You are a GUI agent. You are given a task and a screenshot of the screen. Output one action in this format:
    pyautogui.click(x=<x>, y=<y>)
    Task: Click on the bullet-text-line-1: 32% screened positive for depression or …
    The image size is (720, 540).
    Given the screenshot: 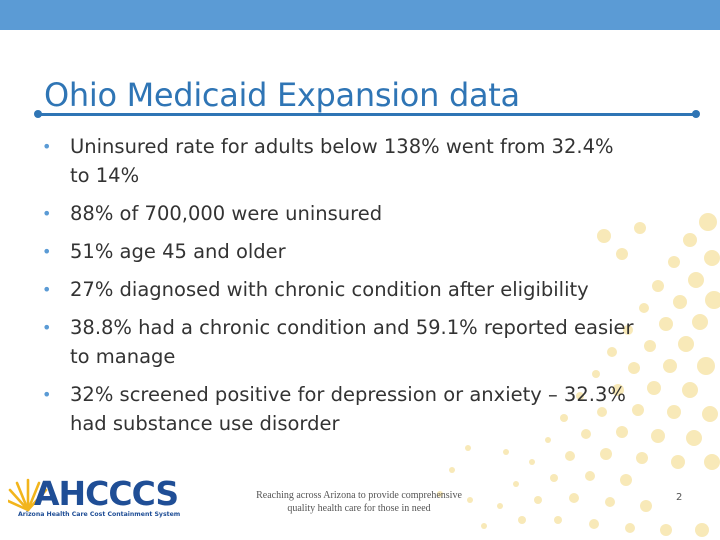 What is the action you would take?
    pyautogui.click(x=348, y=394)
    